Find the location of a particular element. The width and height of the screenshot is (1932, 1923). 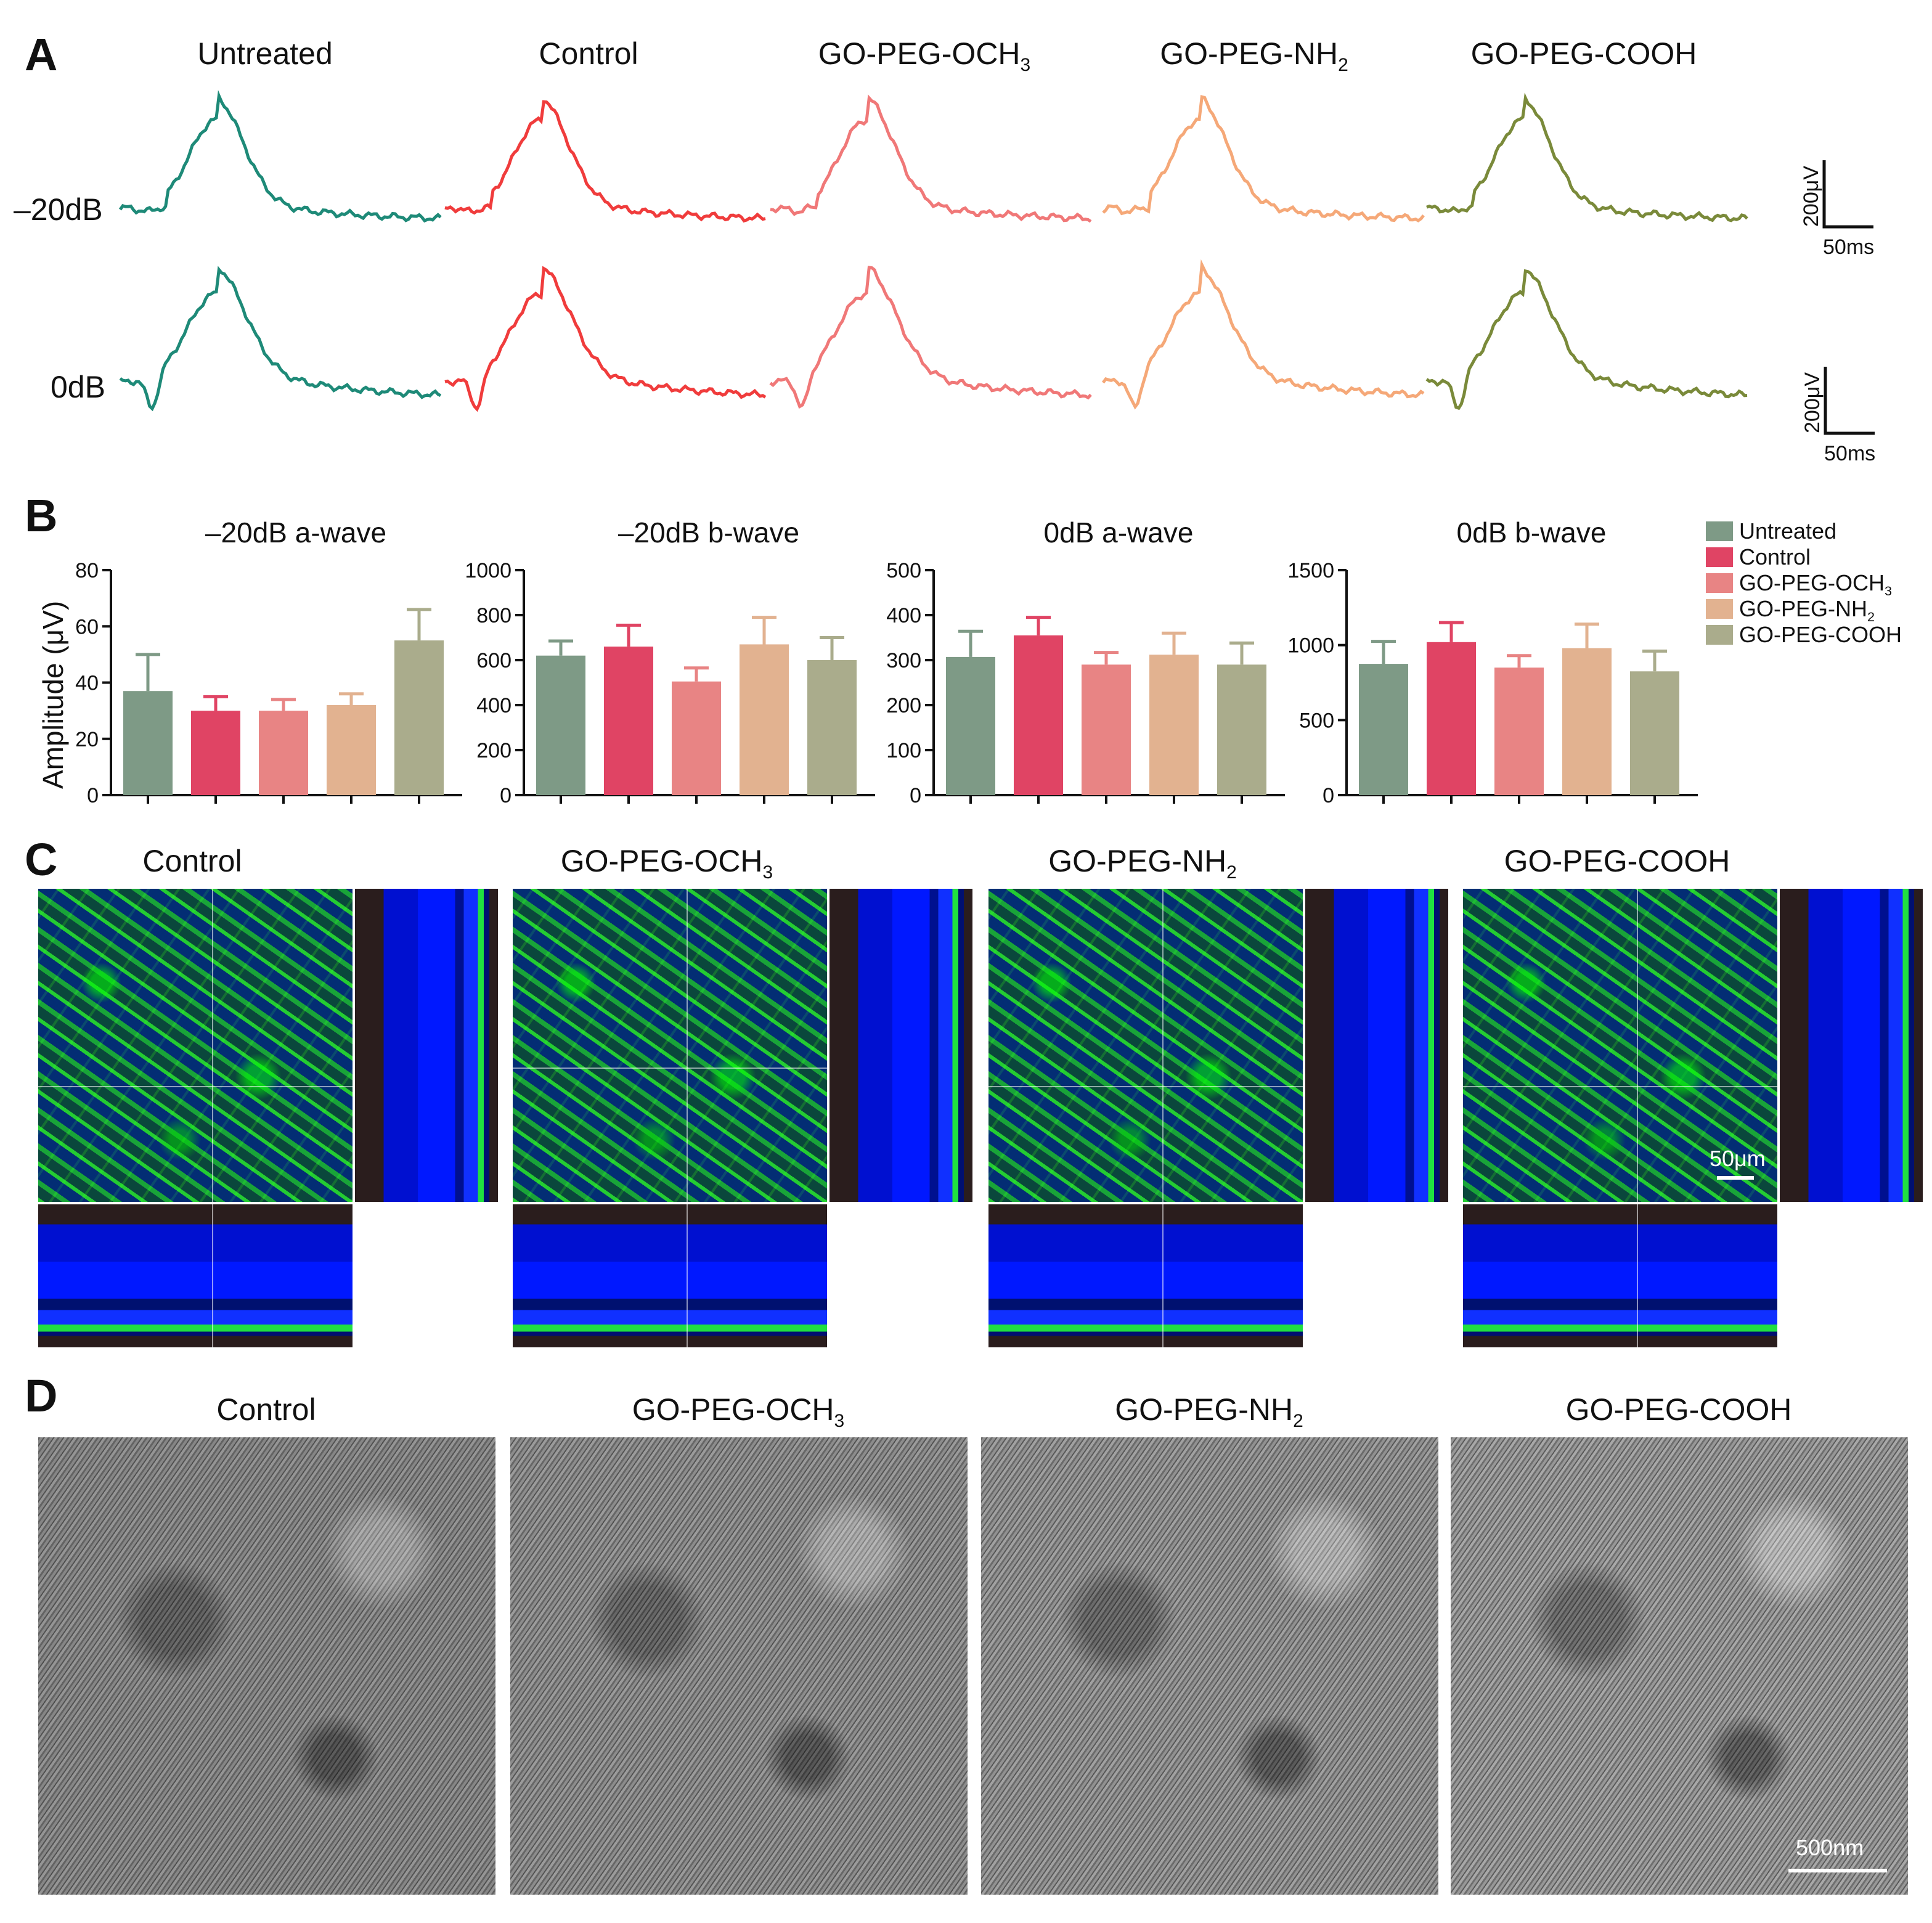

legend-label-sub-3: 2 is located at coordinates (1871, 617).